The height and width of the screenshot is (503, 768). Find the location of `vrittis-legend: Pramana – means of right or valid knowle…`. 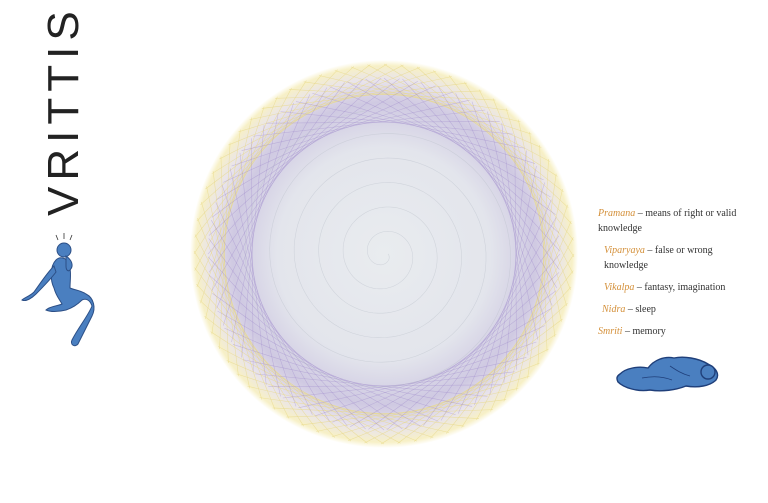

vrittis-legend: Pramana – means of right or valid knowle… is located at coordinates (673, 276).